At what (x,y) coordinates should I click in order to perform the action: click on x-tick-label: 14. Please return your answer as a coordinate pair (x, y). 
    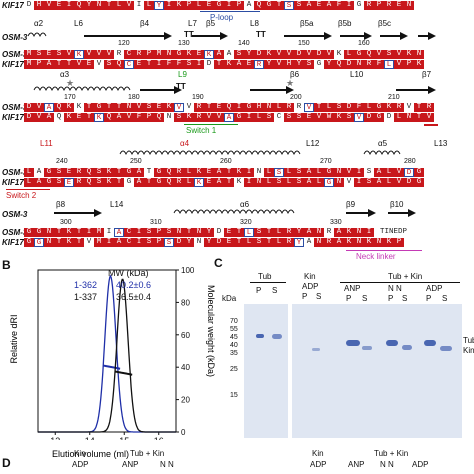
    Looking at the image, I should click on (90, 438).